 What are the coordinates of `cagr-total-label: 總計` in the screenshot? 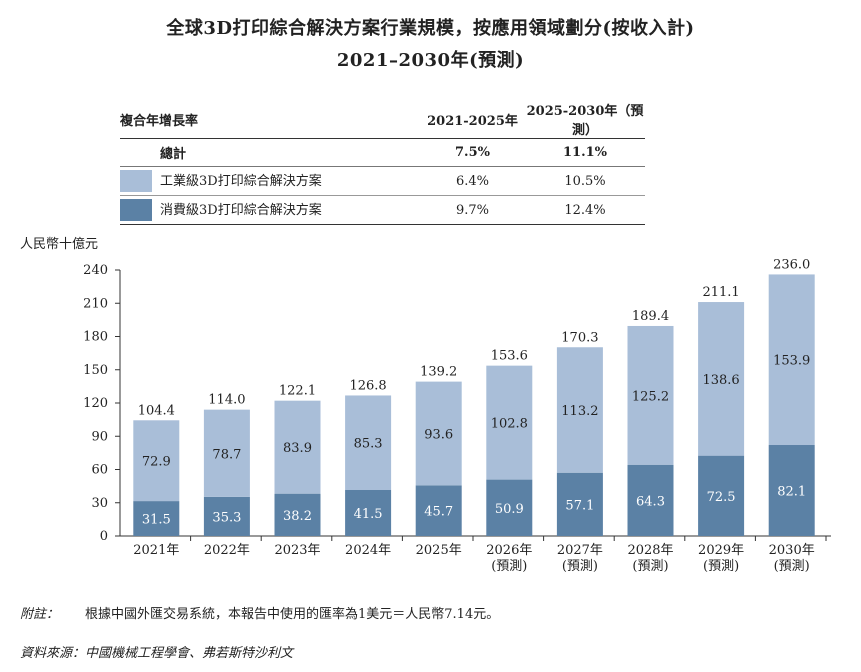 It's located at (270, 152).